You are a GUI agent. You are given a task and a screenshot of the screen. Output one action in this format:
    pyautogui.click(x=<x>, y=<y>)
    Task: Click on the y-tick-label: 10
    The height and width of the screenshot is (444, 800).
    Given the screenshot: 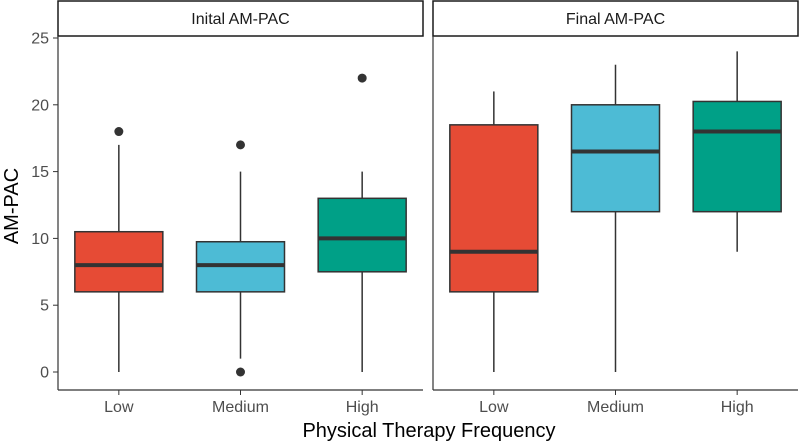 What is the action you would take?
    pyautogui.click(x=40, y=239)
    